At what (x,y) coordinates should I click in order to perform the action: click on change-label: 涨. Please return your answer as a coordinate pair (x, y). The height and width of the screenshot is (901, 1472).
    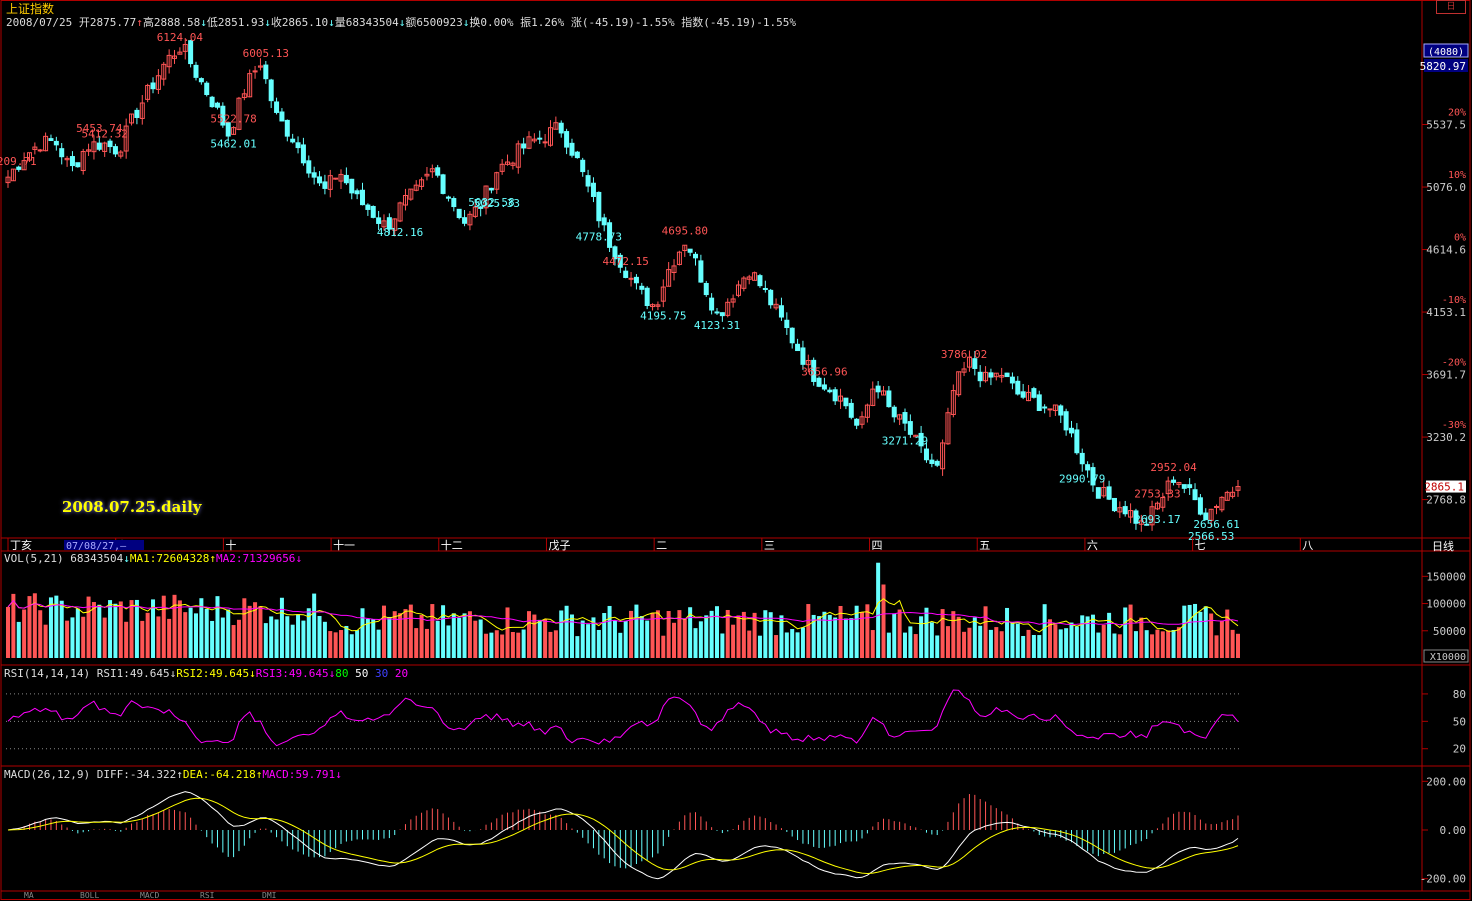
    Looking at the image, I should click on (576, 22).